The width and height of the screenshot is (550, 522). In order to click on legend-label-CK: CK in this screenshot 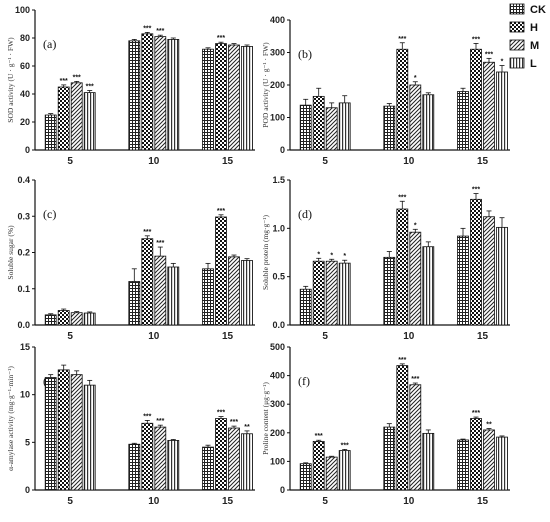, I will do `click(538, 10)`.